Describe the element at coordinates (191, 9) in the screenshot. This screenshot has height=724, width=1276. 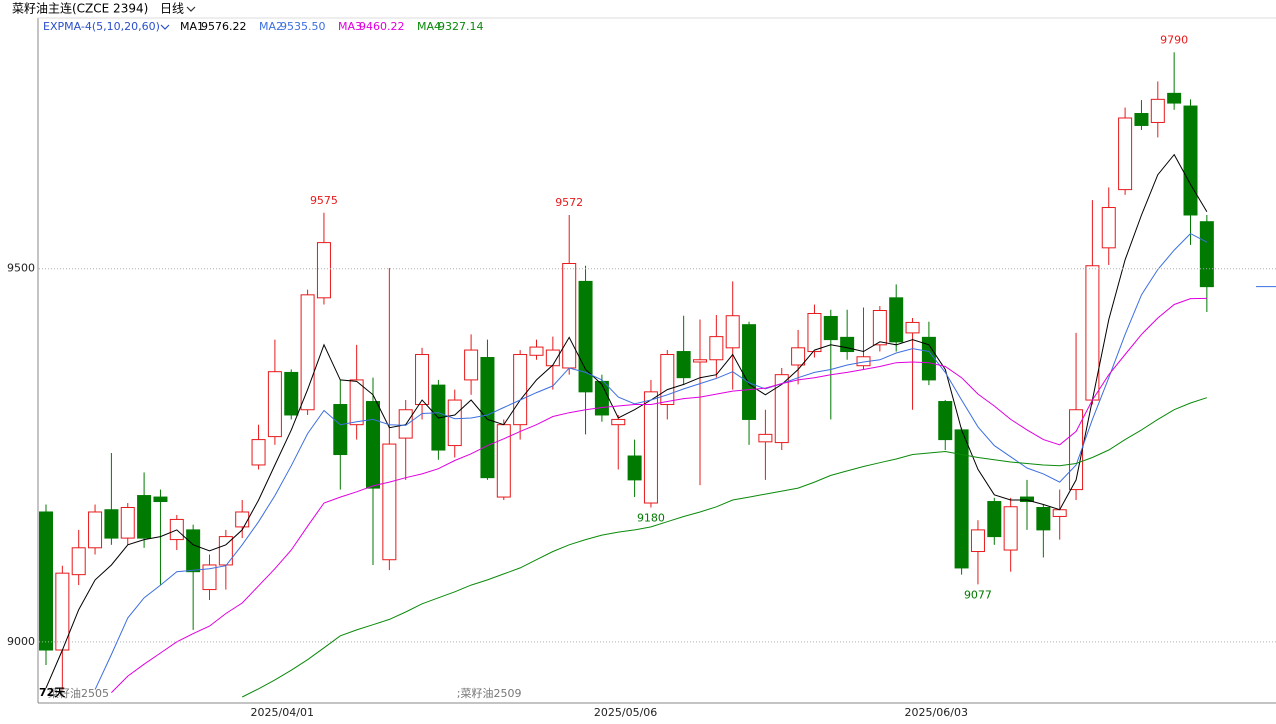
I see `period-chevron` at that location.